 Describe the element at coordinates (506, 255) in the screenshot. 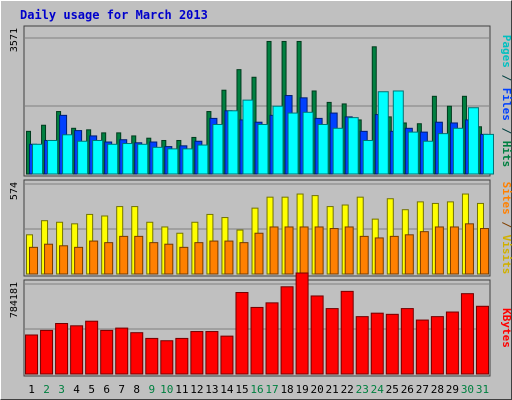

I see `visits-legend-part: Visits` at that location.